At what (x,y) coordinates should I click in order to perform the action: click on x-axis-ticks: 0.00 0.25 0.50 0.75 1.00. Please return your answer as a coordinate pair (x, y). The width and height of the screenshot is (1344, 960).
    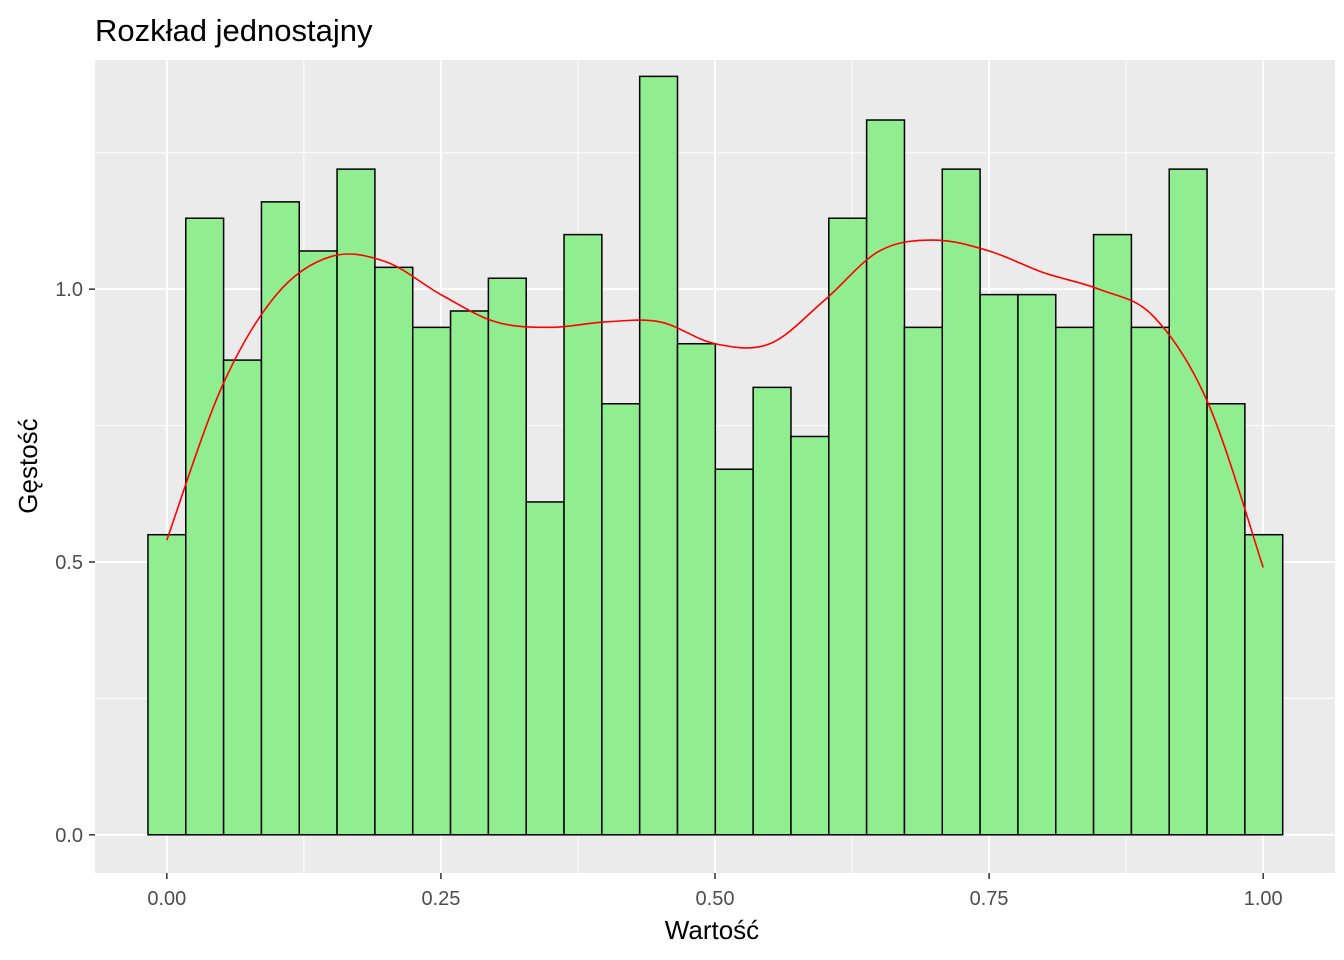
    Looking at the image, I should click on (715, 891).